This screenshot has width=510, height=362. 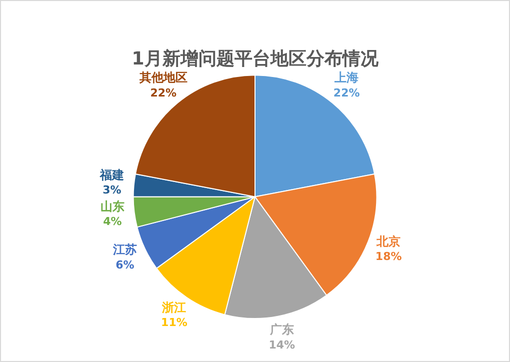 I want to click on slice-label: 福建, so click(x=111, y=175).